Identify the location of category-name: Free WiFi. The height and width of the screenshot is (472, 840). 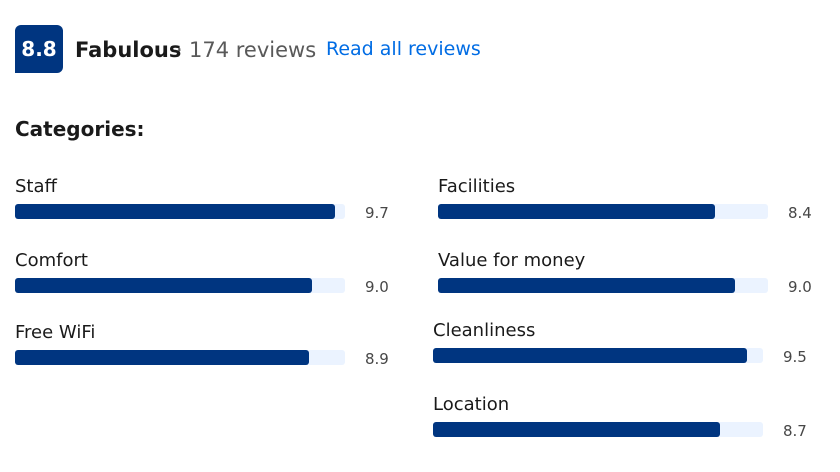
(55, 332).